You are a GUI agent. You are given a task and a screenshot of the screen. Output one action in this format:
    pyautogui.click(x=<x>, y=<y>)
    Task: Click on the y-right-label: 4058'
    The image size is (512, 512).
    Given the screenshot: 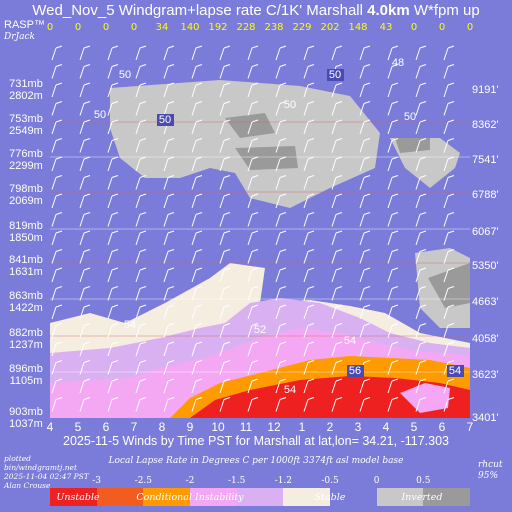 What is the action you would take?
    pyautogui.click(x=485, y=339)
    